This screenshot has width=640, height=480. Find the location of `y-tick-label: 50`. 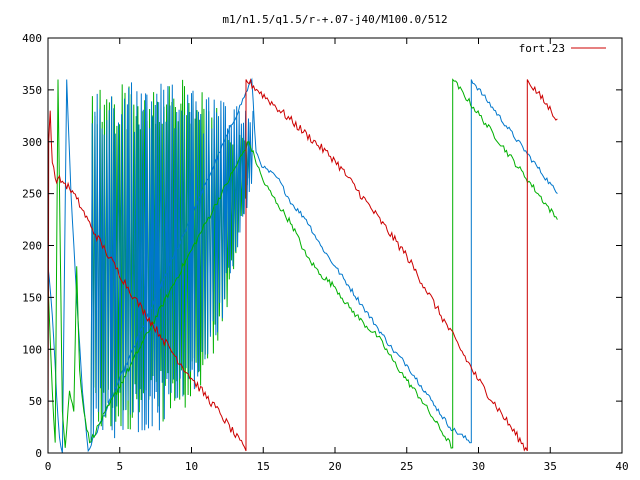

y-tick-label: 50 is located at coordinates (35, 401).